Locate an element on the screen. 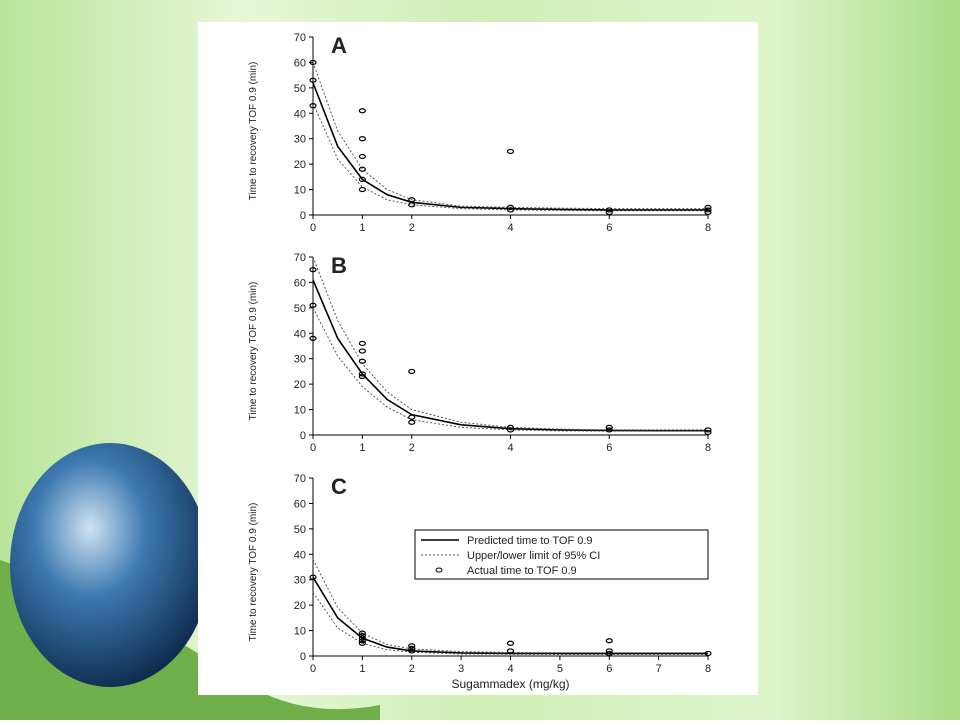  legend-label: Upper/lower limit of 95% CI is located at coordinates (533, 556).